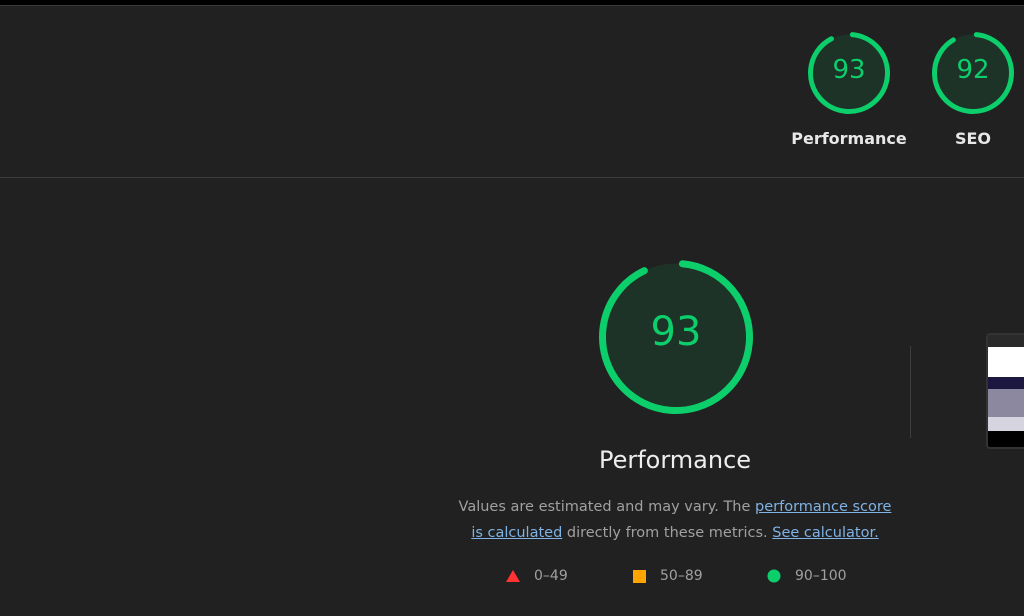 This screenshot has width=1024, height=616. What do you see at coordinates (675, 460) in the screenshot?
I see `category-title: Performance` at bounding box center [675, 460].